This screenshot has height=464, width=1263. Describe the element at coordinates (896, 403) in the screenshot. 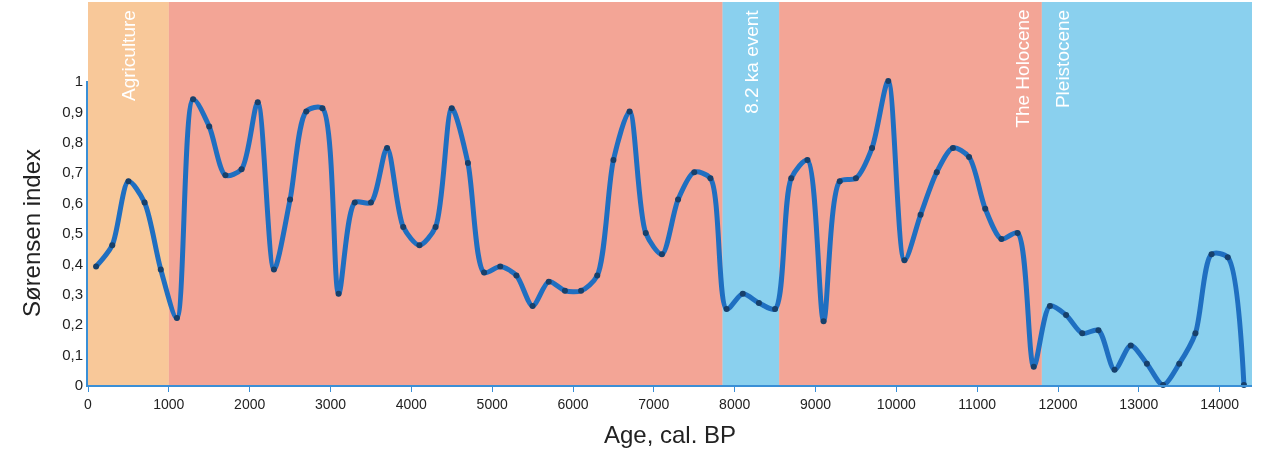

I see `x-tick-label: 10000` at that location.